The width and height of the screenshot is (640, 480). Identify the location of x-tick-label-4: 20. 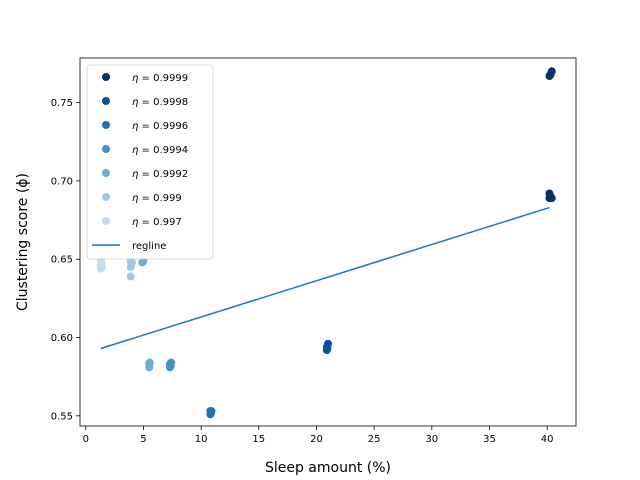
(316, 439).